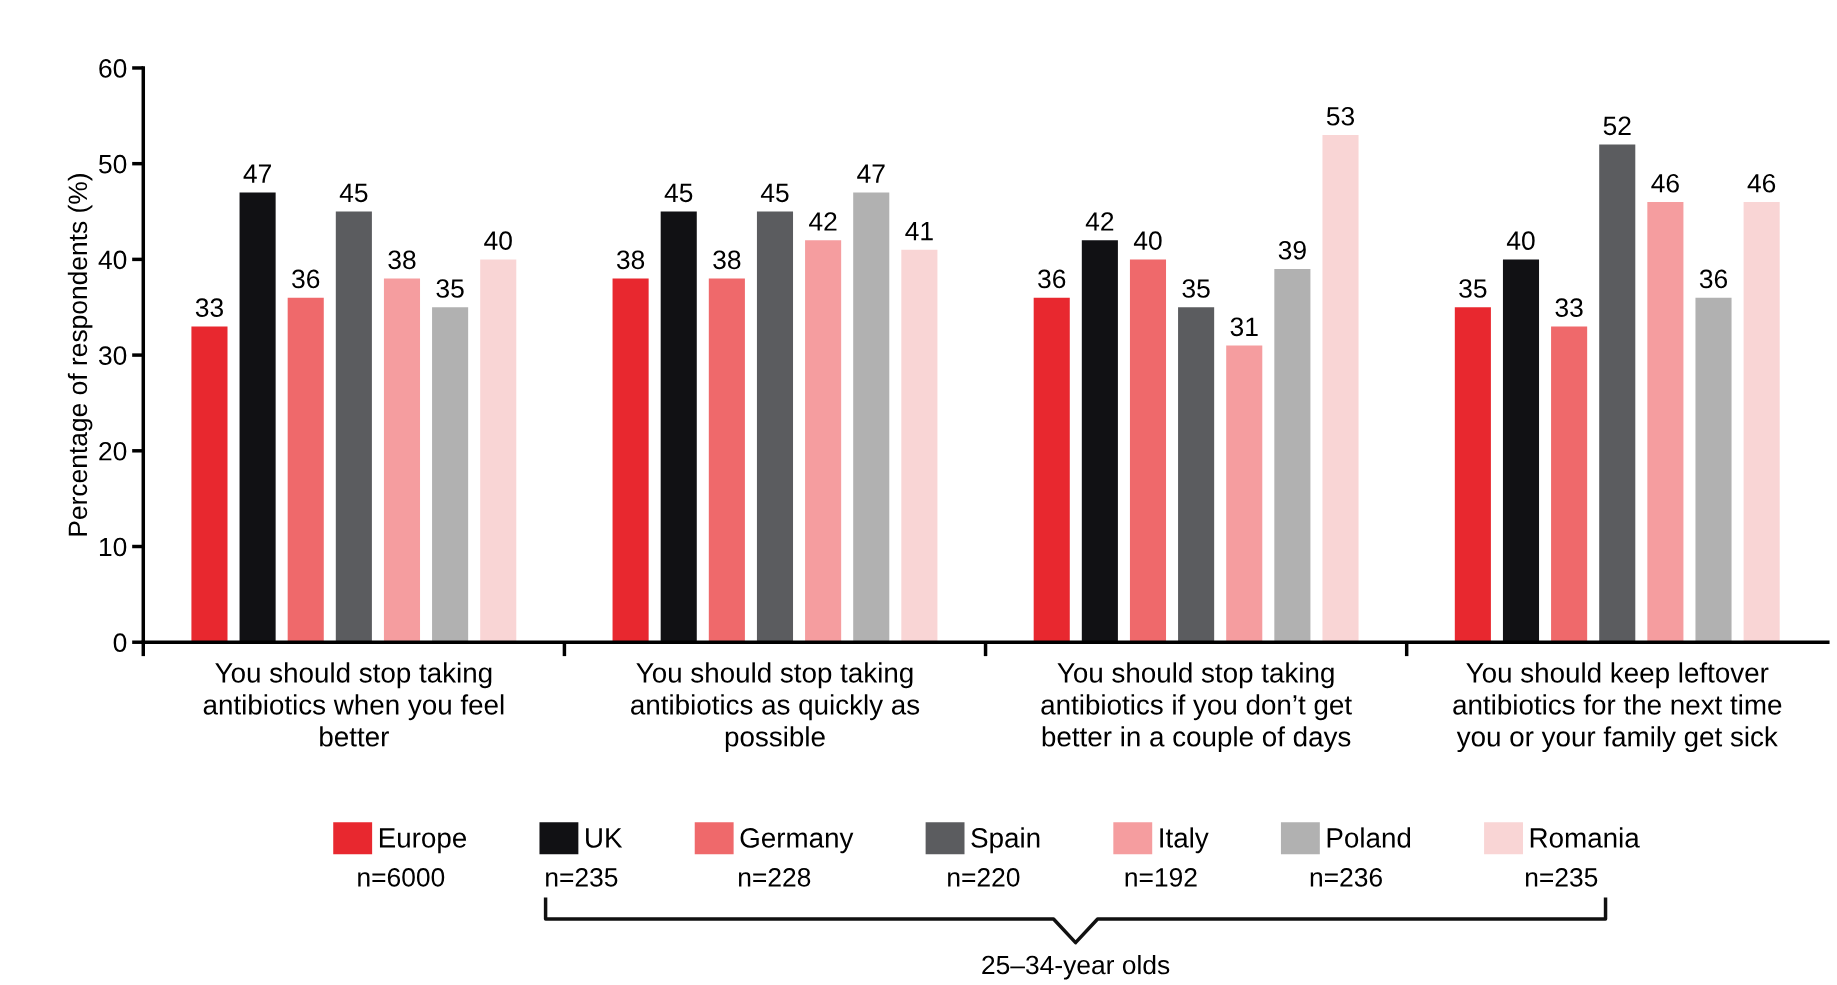 The width and height of the screenshot is (1837, 985). What do you see at coordinates (112, 355) in the screenshot?
I see `y-tick-label: 30` at bounding box center [112, 355].